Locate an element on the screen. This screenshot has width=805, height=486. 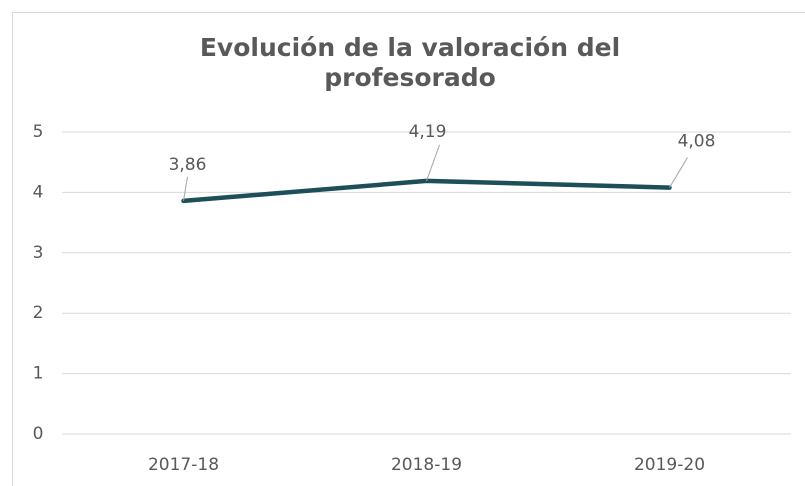
data-label: 4,08 is located at coordinates (697, 142).